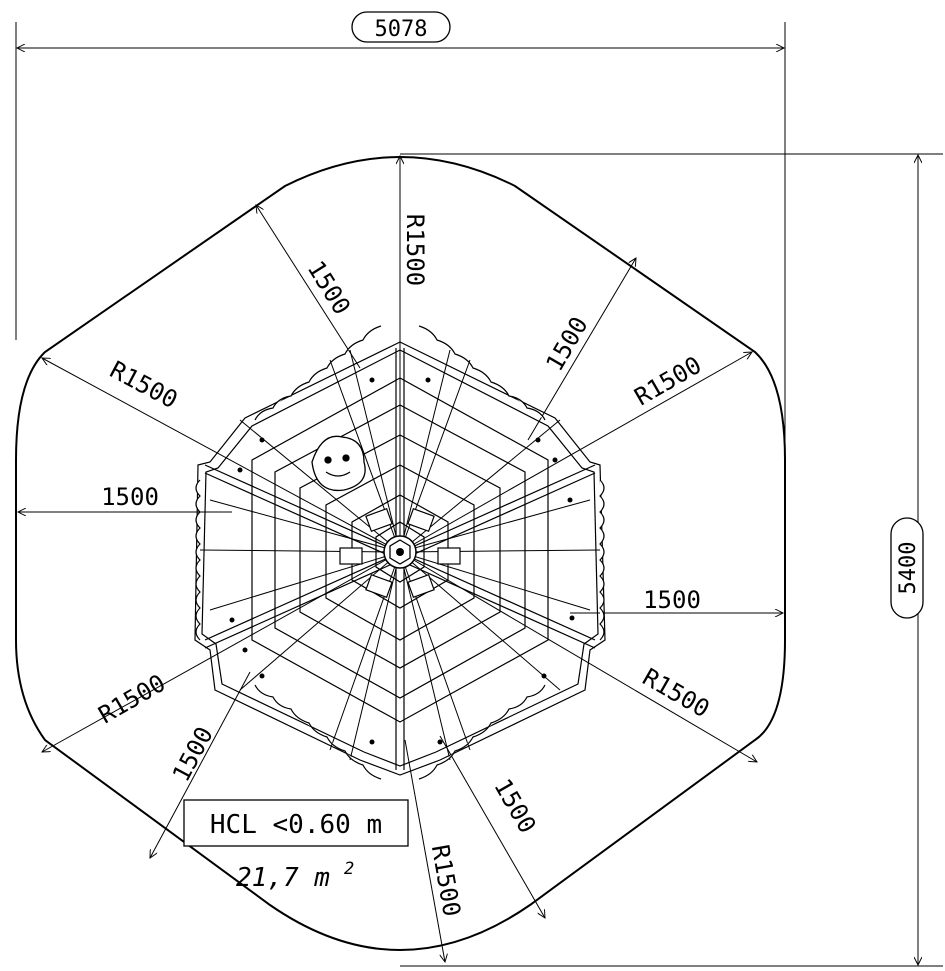 The height and width of the screenshot is (971, 945). I want to click on face-climbing-hold, so click(338, 463).